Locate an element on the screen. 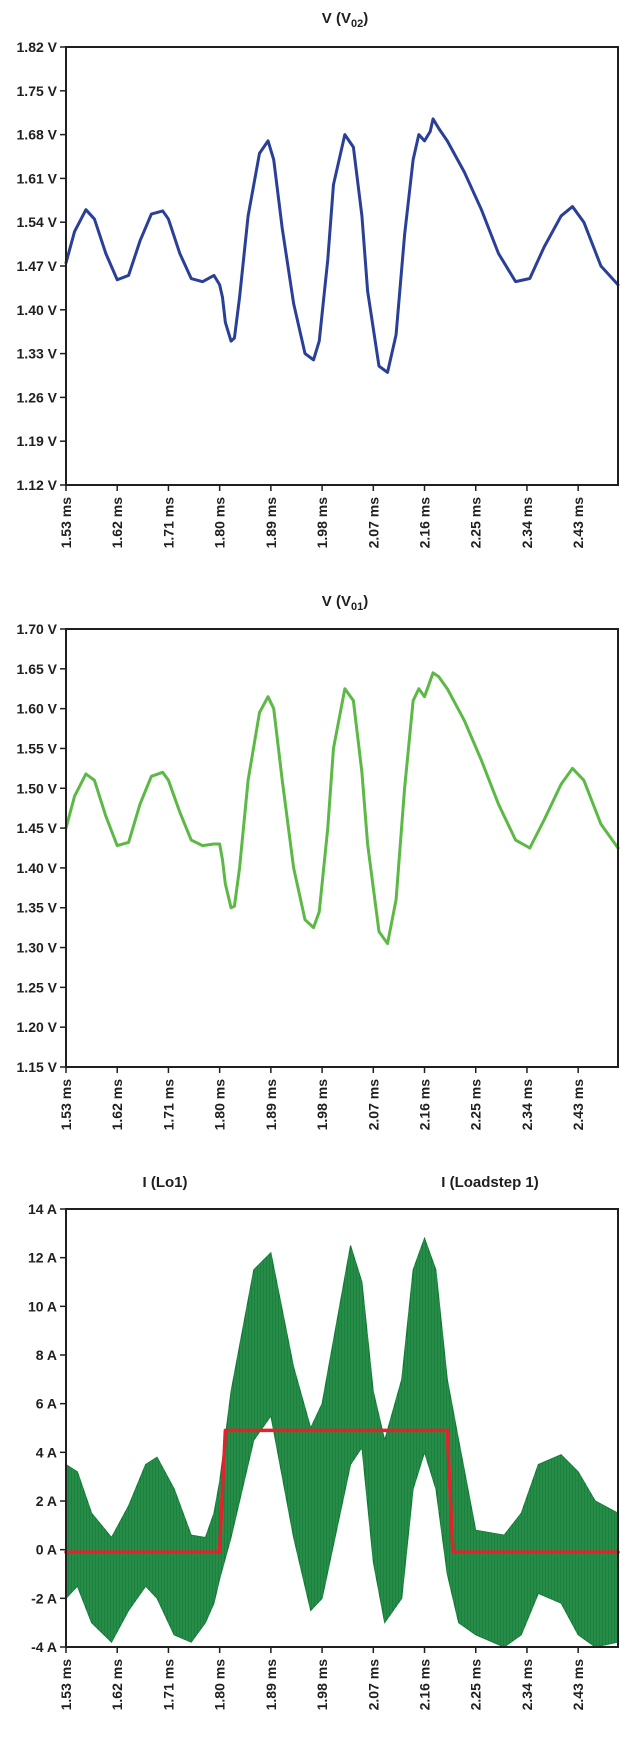  y-tick-label: 1.70 V is located at coordinates (37, 629).